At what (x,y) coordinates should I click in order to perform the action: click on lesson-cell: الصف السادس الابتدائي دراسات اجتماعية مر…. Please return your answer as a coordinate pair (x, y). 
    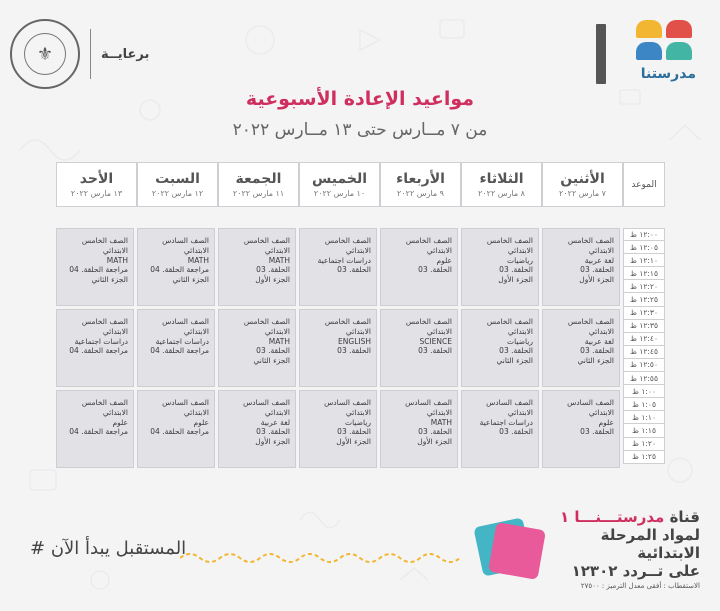
    Looking at the image, I should click on (176, 348).